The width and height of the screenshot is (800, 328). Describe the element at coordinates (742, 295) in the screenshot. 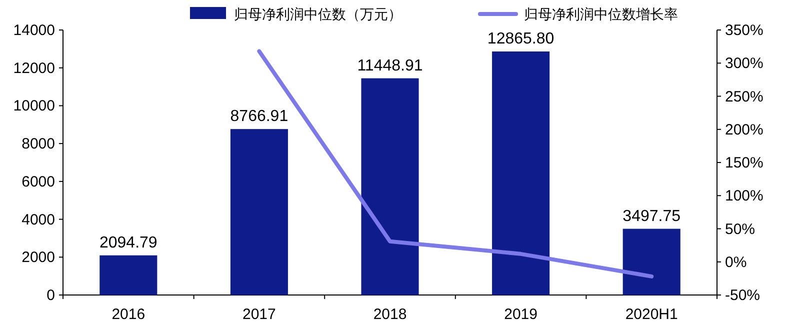

I see `y2-tick-label: -50%` at that location.